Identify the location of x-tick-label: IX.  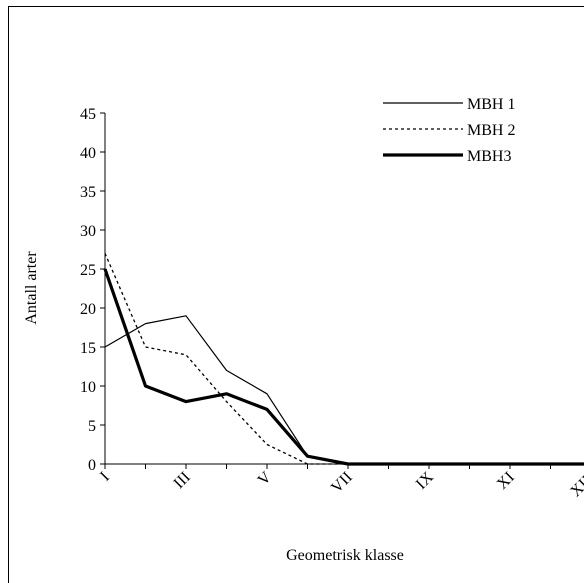
(425, 480).